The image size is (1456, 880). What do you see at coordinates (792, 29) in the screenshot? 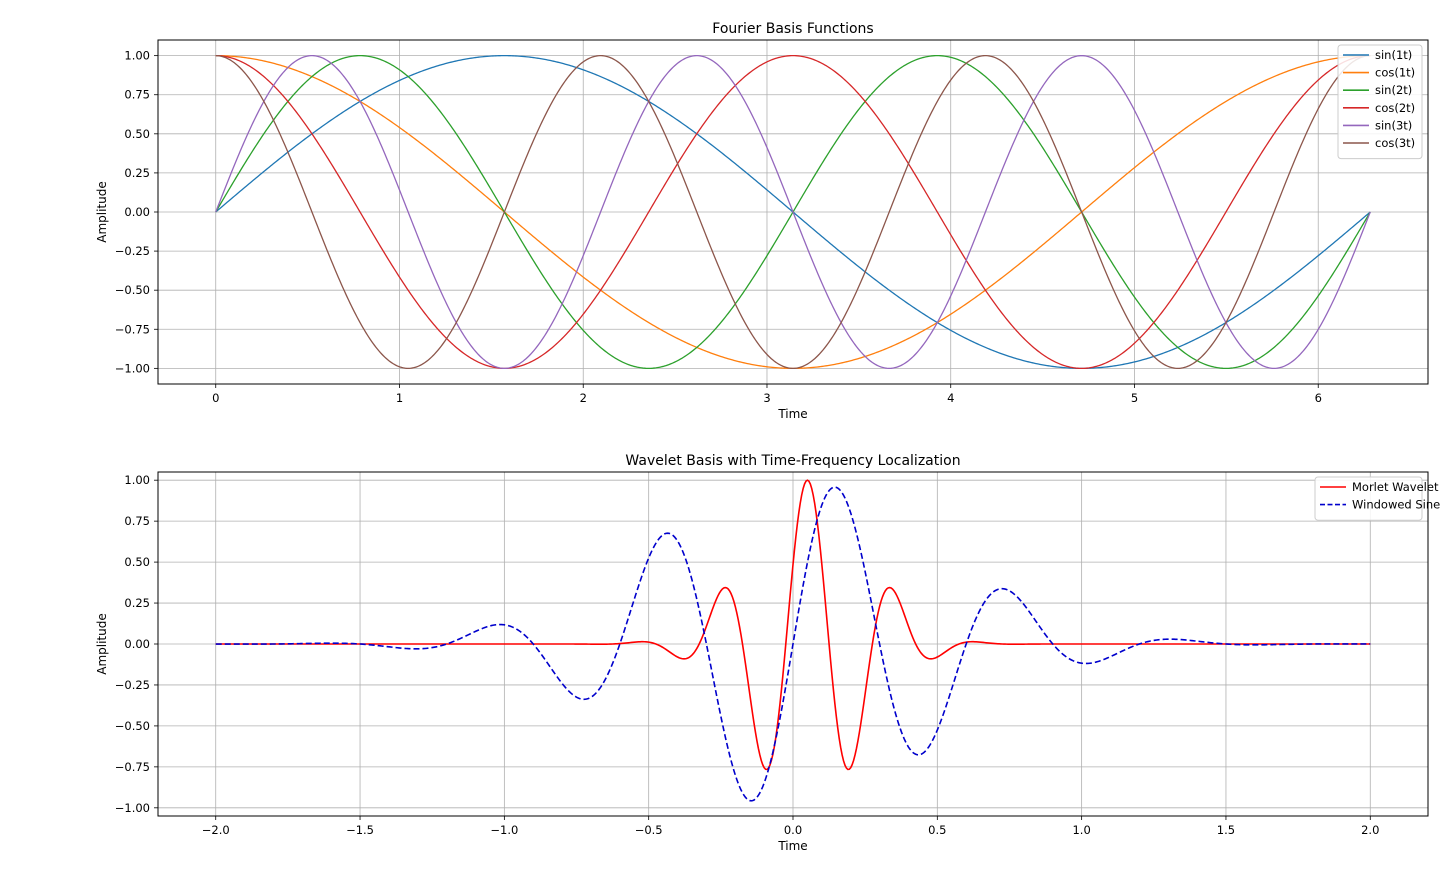
I see `chart-title: Fourier Basis Functions` at bounding box center [792, 29].